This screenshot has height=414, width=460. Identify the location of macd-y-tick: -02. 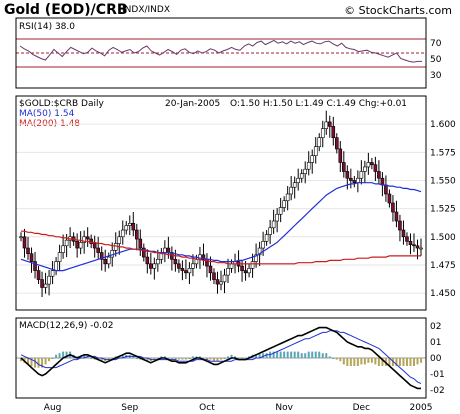
(437, 391).